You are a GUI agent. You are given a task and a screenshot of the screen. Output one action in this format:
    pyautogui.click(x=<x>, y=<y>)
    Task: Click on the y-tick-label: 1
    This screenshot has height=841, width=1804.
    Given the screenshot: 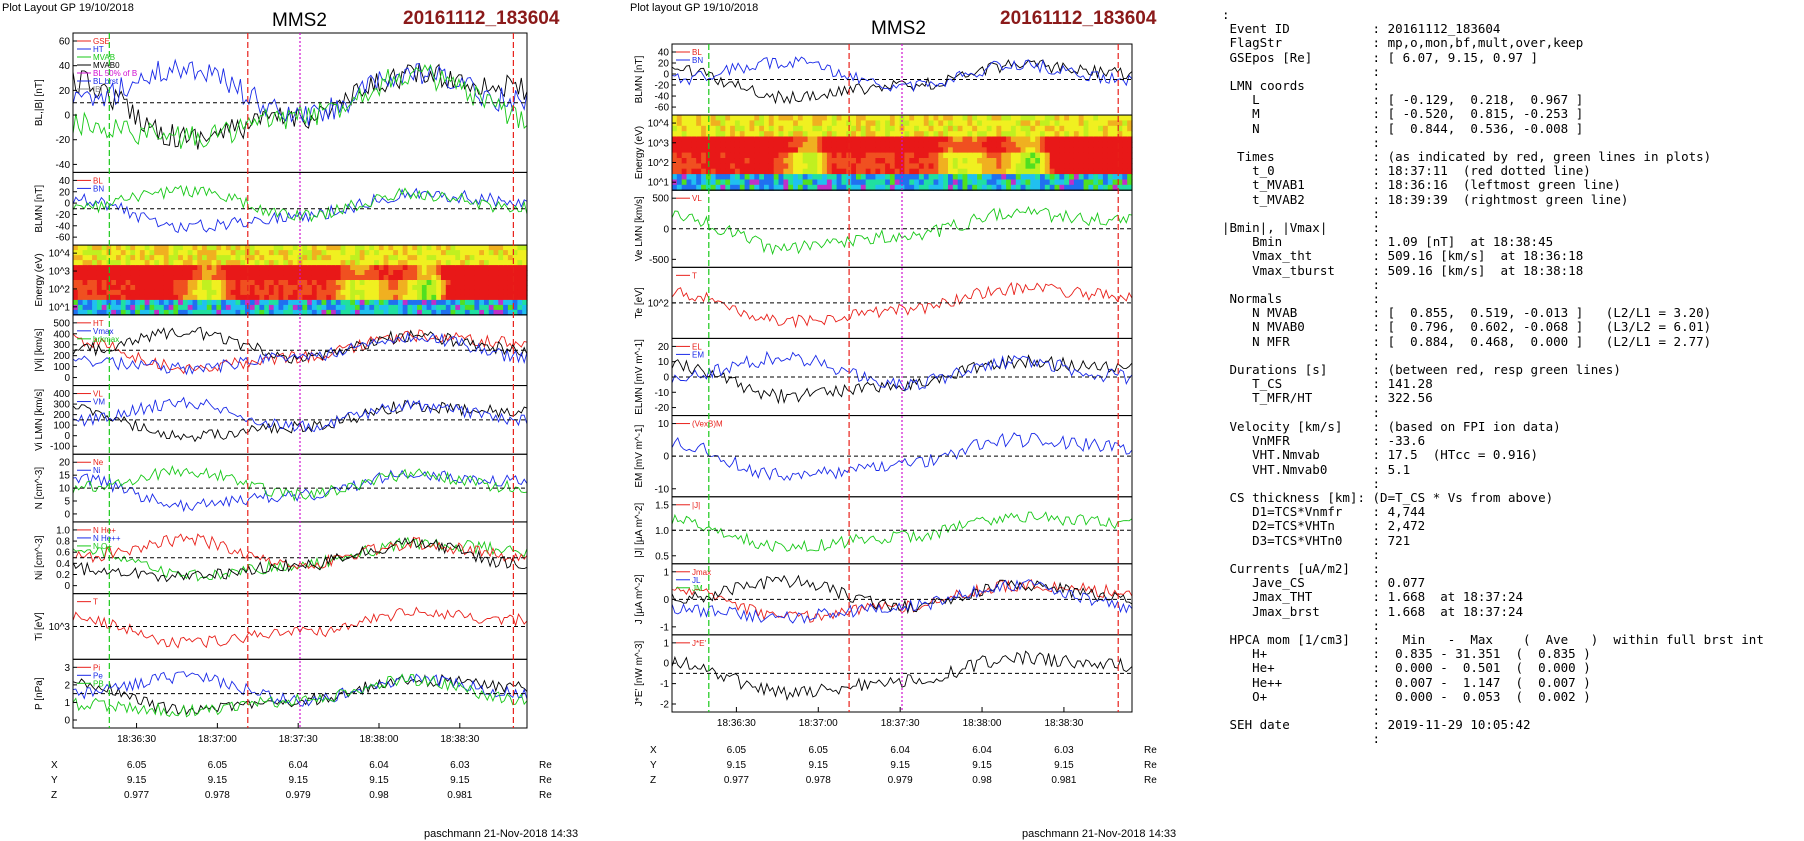 What is the action you would take?
    pyautogui.click(x=666, y=643)
    